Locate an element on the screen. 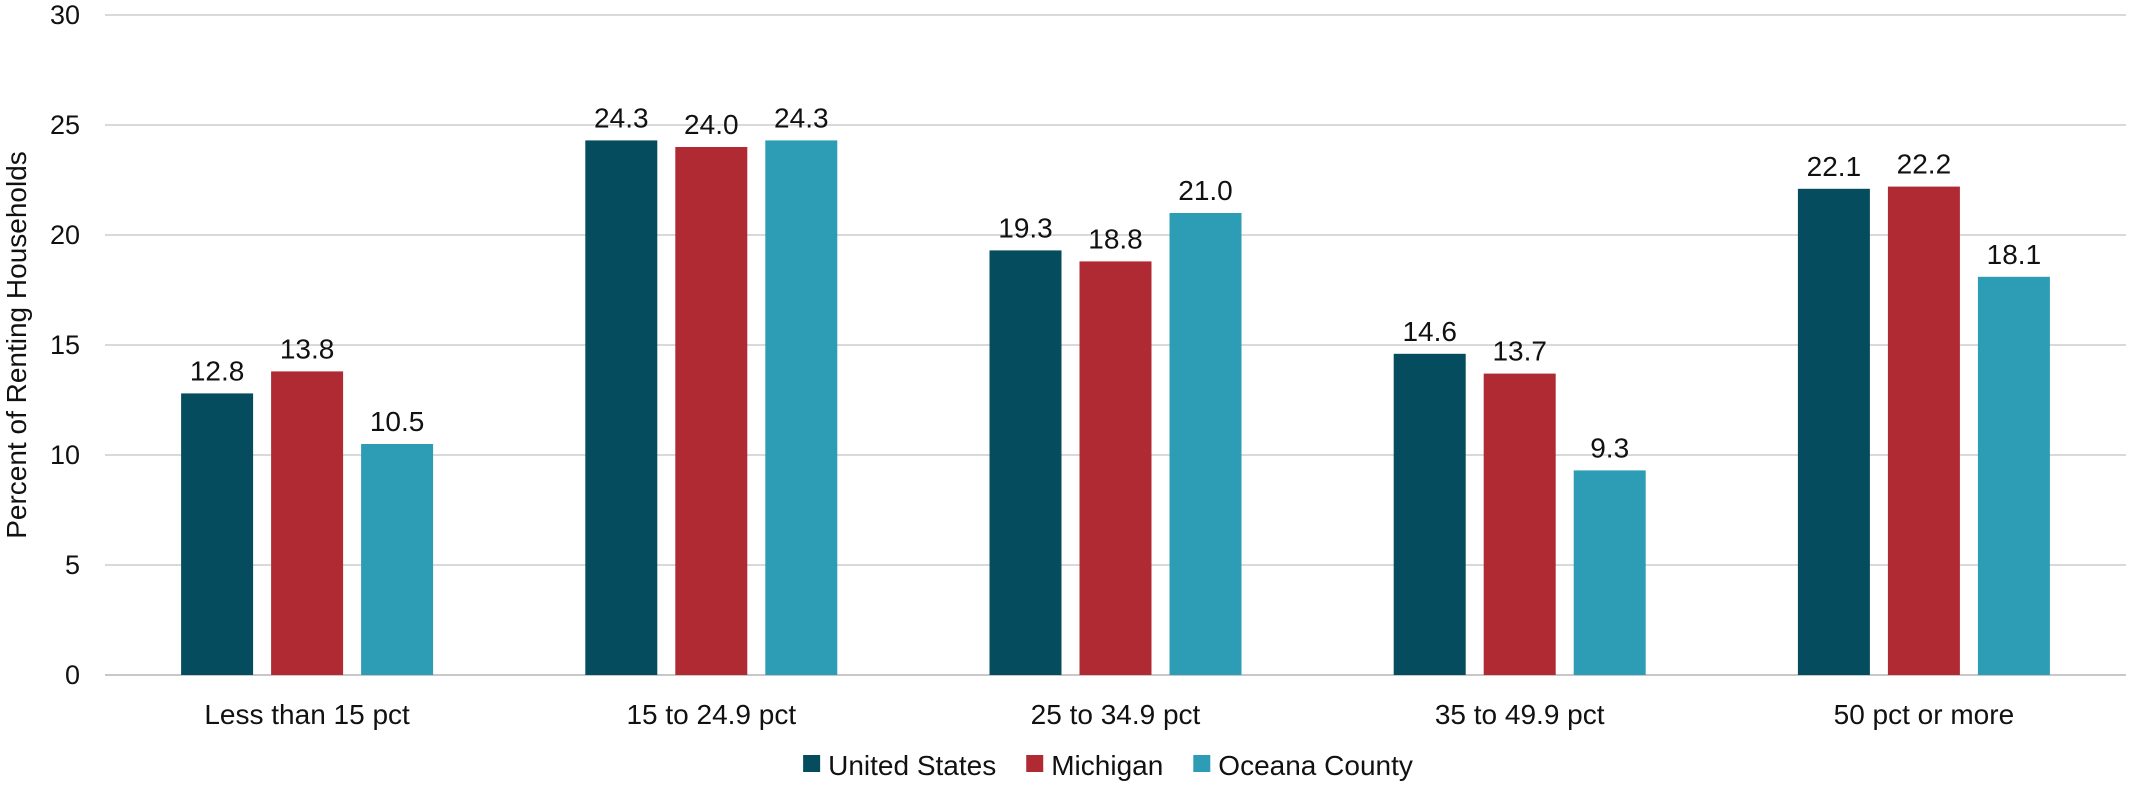 This screenshot has height=796, width=2136. legend: United States Michigan Oceana County is located at coordinates (1108, 765).